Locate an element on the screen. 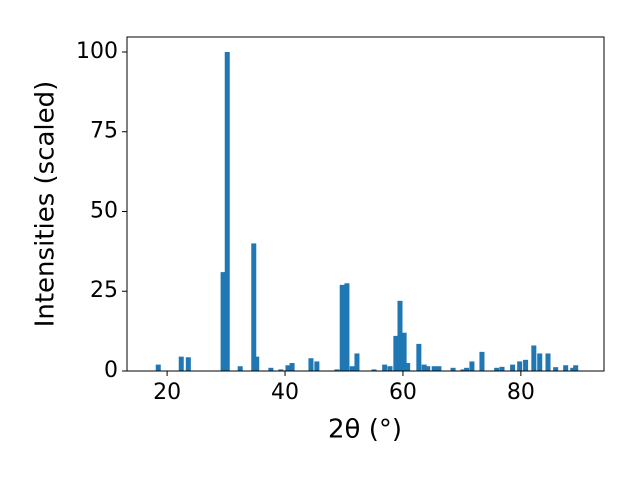 Image resolution: width=640 pixels, height=480 pixels. x-tick-label: 40 is located at coordinates (285, 392).